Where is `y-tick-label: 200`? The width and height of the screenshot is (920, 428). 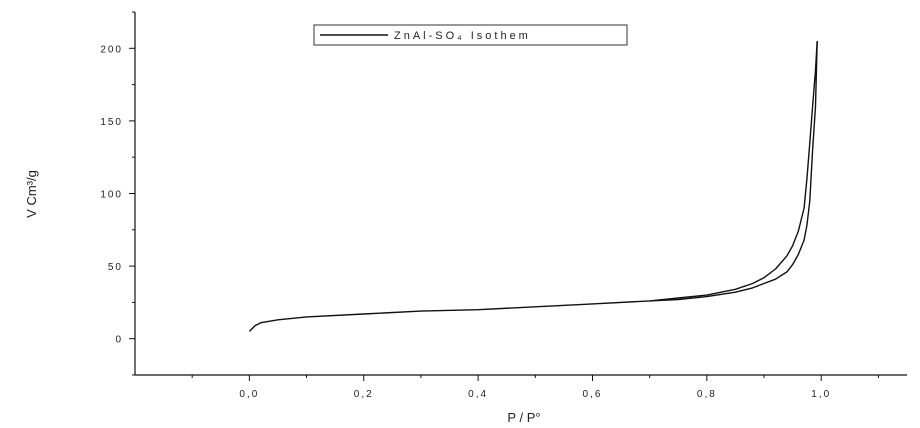 y-tick-label: 200 is located at coordinates (111, 49).